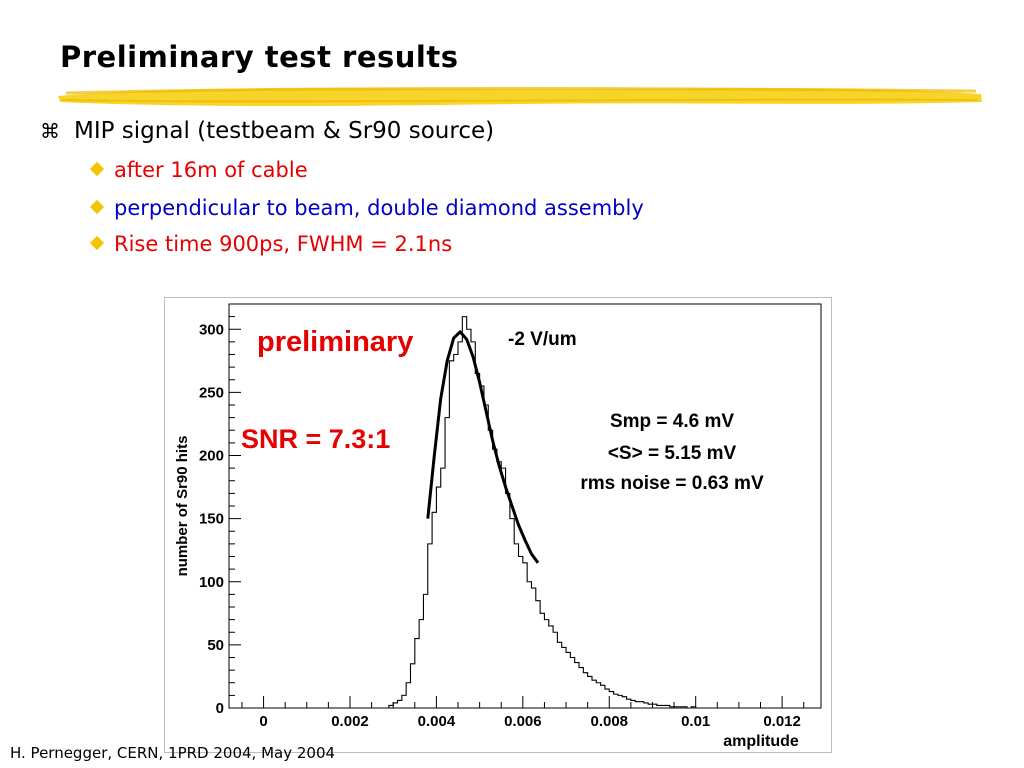 This screenshot has height=768, width=1024. I want to click on stats-line: <S> = 5.15 mV, so click(672, 453).